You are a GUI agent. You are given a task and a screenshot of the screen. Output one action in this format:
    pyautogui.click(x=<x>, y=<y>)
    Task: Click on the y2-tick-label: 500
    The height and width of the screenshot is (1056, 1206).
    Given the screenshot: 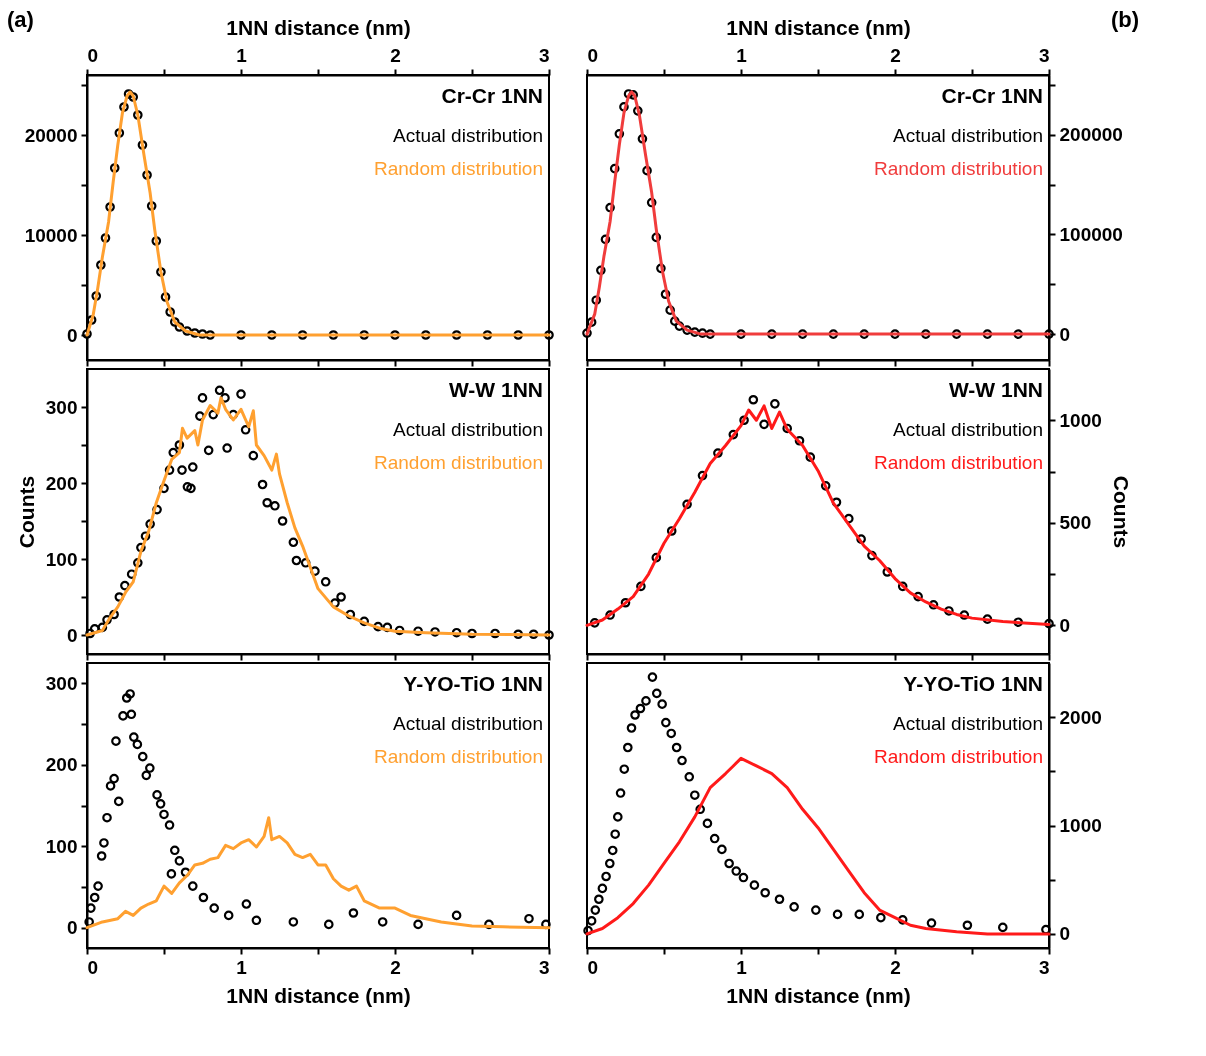 What is the action you would take?
    pyautogui.click(x=1075, y=523)
    